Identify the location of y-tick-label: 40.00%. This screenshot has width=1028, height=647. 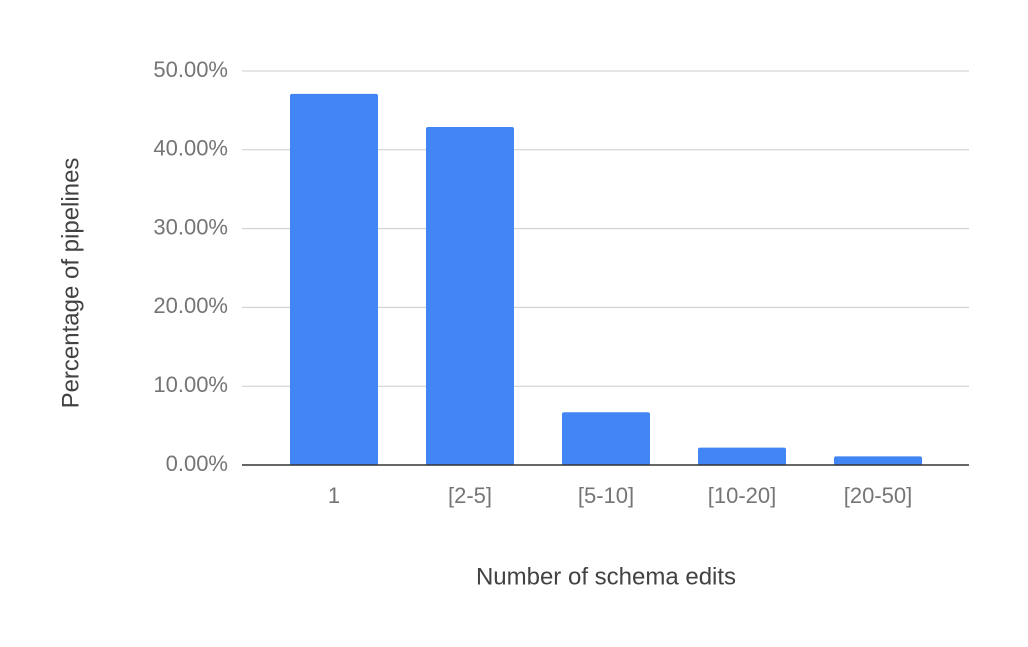
(190, 148).